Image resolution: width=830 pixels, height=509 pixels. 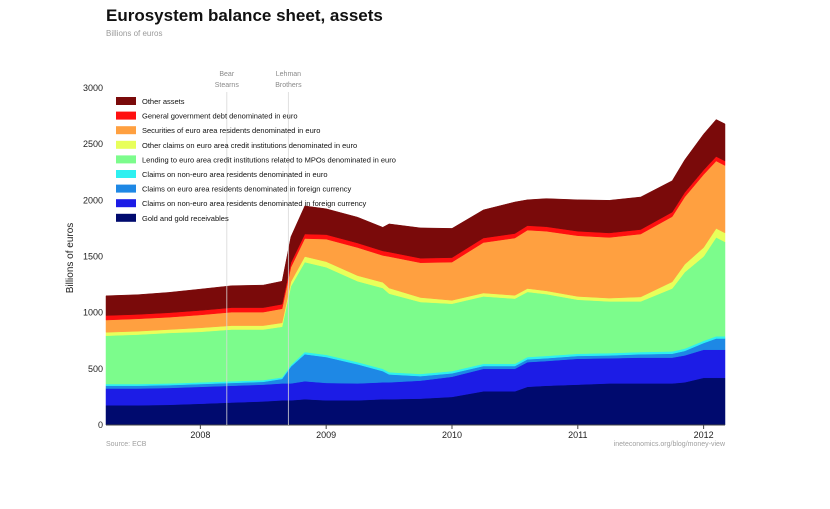 I want to click on y-tick-label: 1500, so click(x=93, y=257).